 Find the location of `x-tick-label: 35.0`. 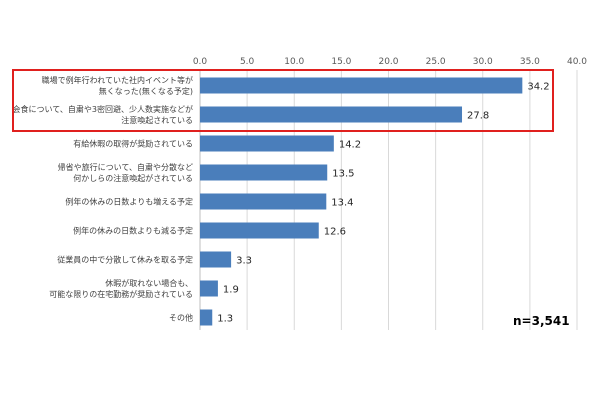

x-tick-label: 35.0 is located at coordinates (530, 62).